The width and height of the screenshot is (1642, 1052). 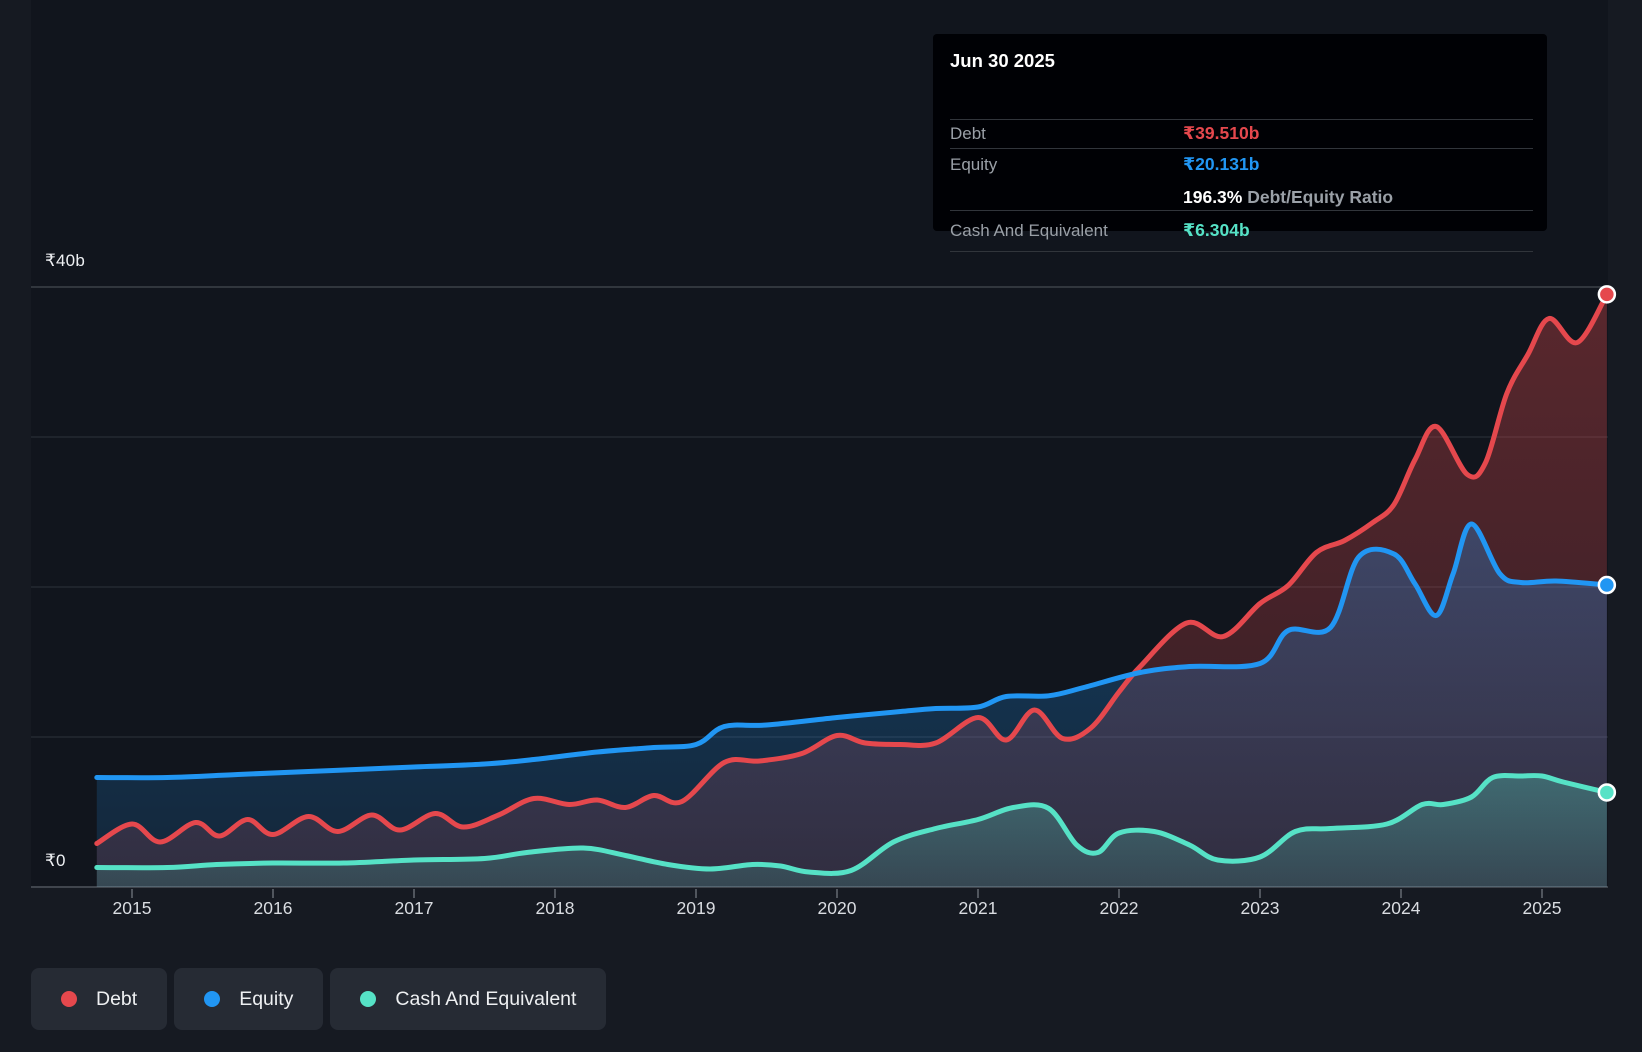 What do you see at coordinates (414, 908) in the screenshot?
I see `x-axis-label-2017: 2017` at bounding box center [414, 908].